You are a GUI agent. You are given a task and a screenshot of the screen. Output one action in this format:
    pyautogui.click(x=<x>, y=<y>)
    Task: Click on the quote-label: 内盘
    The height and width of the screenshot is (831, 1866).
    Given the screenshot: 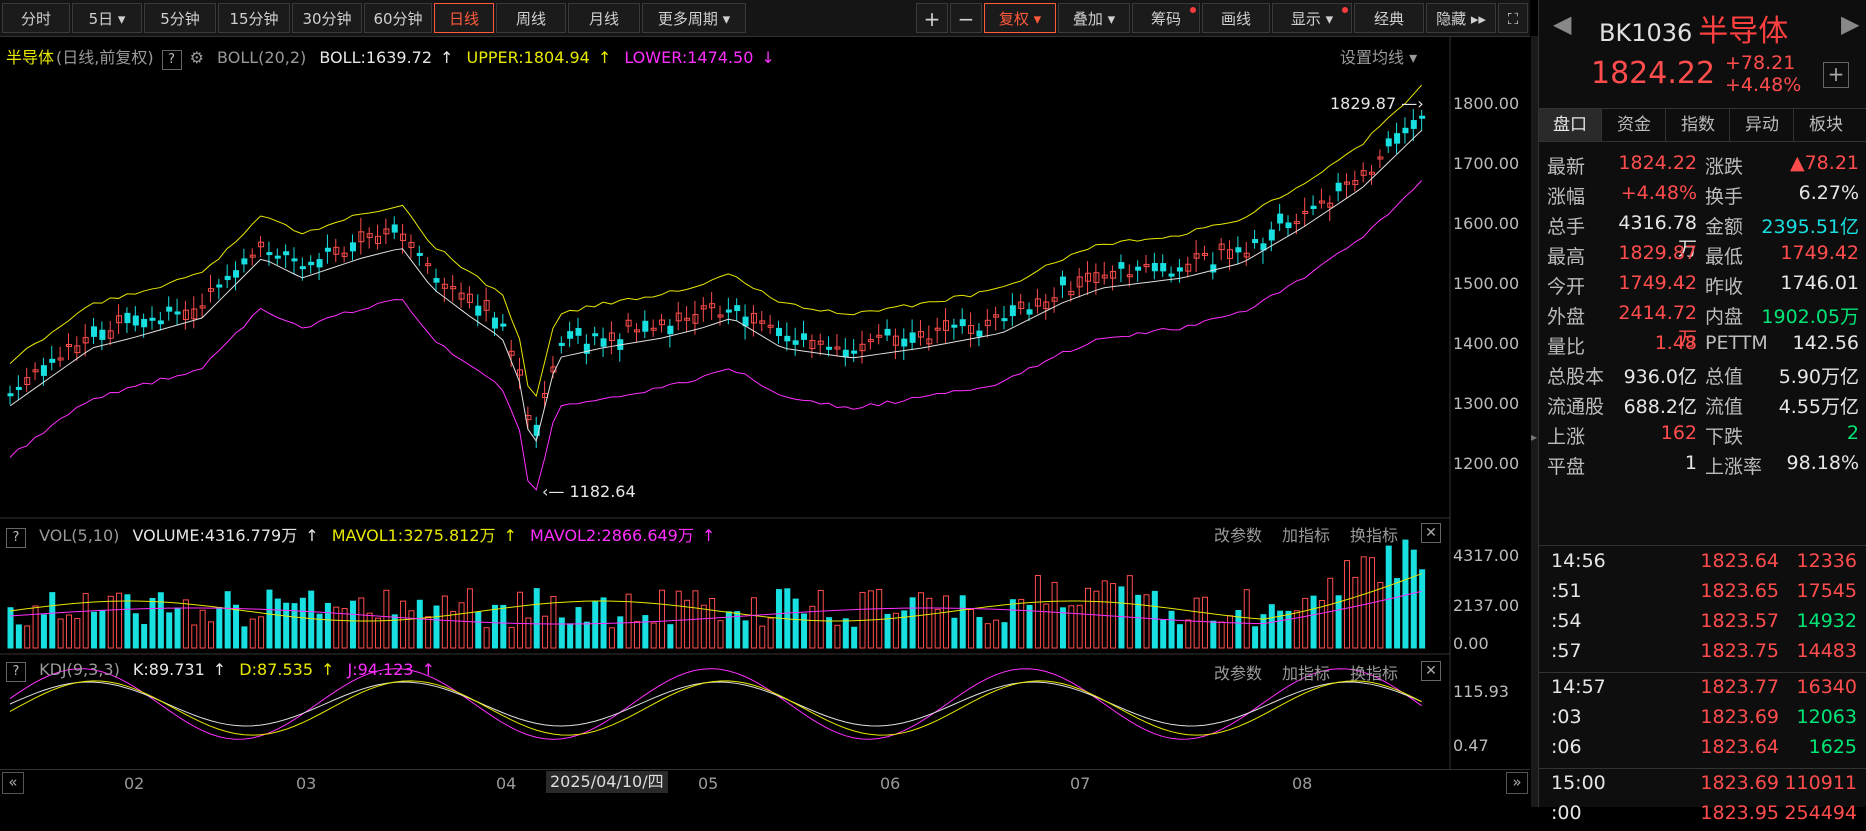 What is the action you would take?
    pyautogui.click(x=1724, y=317)
    